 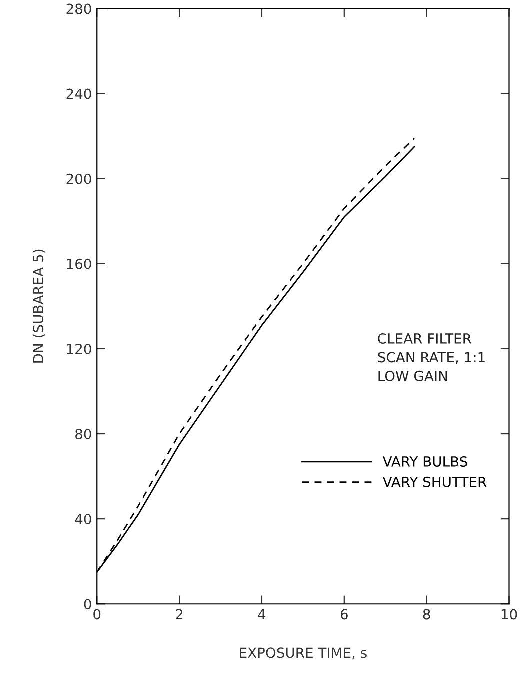 What do you see at coordinates (79, 9) in the screenshot?
I see `y-tick-label: 280` at bounding box center [79, 9].